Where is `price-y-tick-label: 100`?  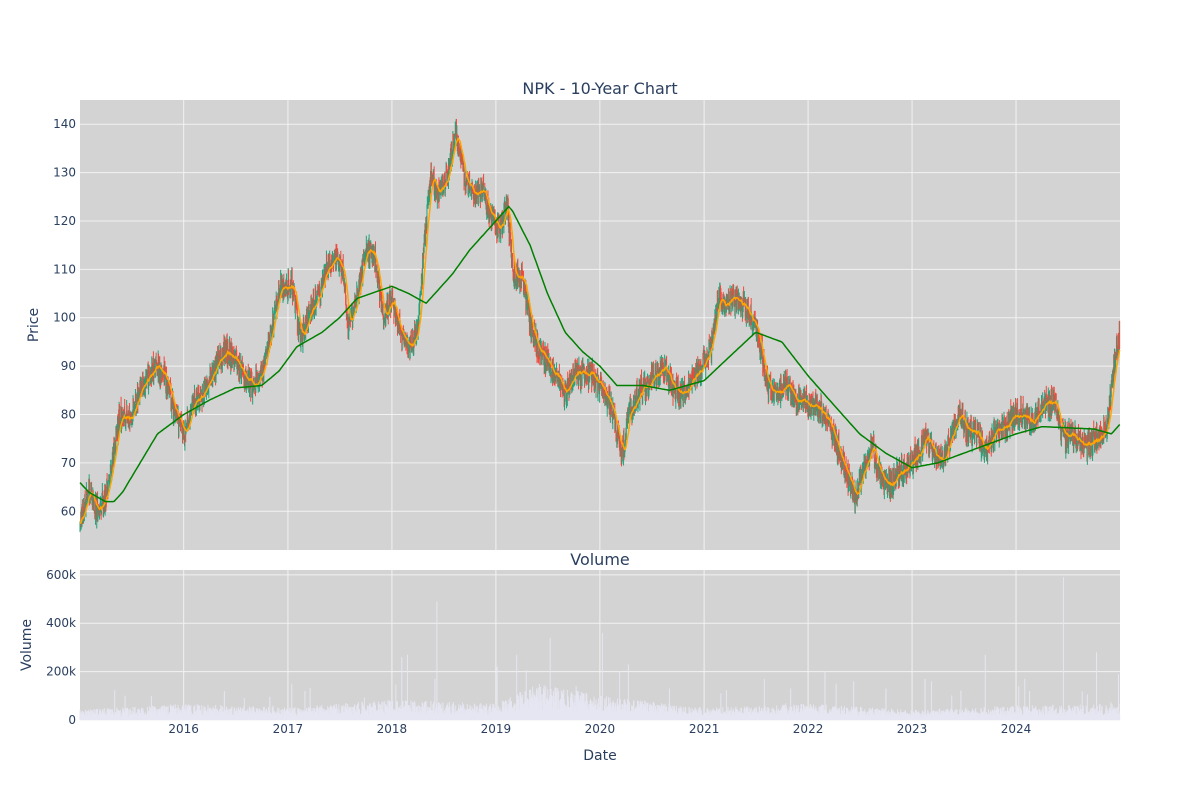 price-y-tick-label: 100 is located at coordinates (64, 318).